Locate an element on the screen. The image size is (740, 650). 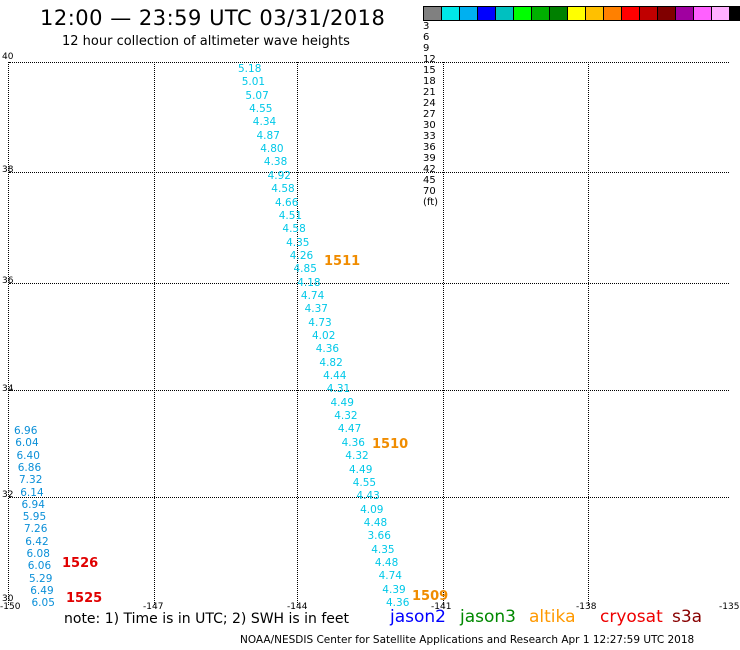
wave-height-value: 6.94 is located at coordinates (33, 504).